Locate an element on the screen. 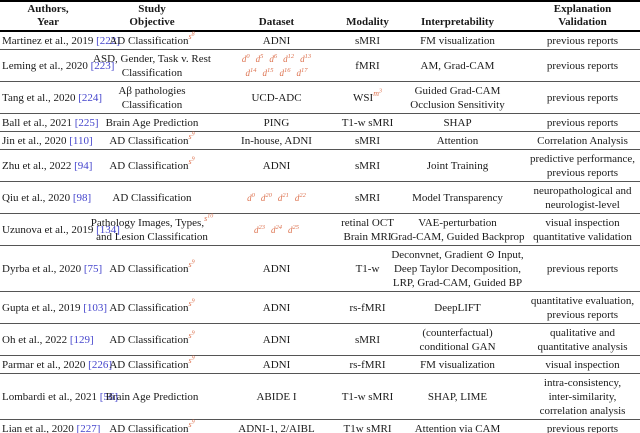 This screenshot has width=640, height=433. dataset-ref: d17 is located at coordinates (302, 72).